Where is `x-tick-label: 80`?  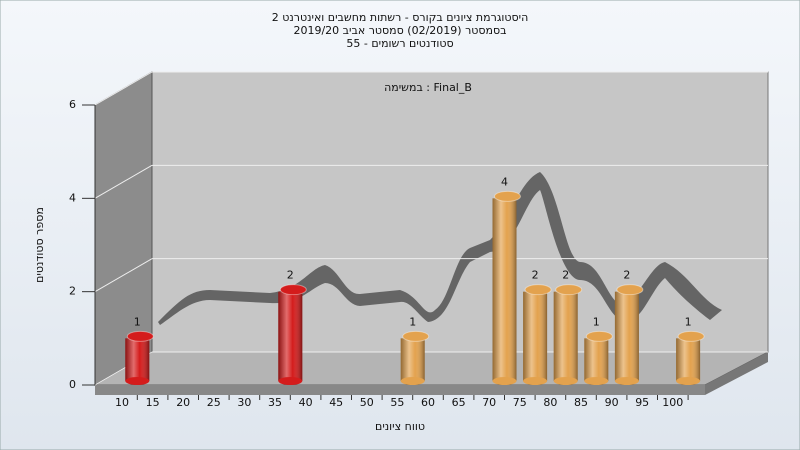 x-tick-label: 80 is located at coordinates (550, 402).